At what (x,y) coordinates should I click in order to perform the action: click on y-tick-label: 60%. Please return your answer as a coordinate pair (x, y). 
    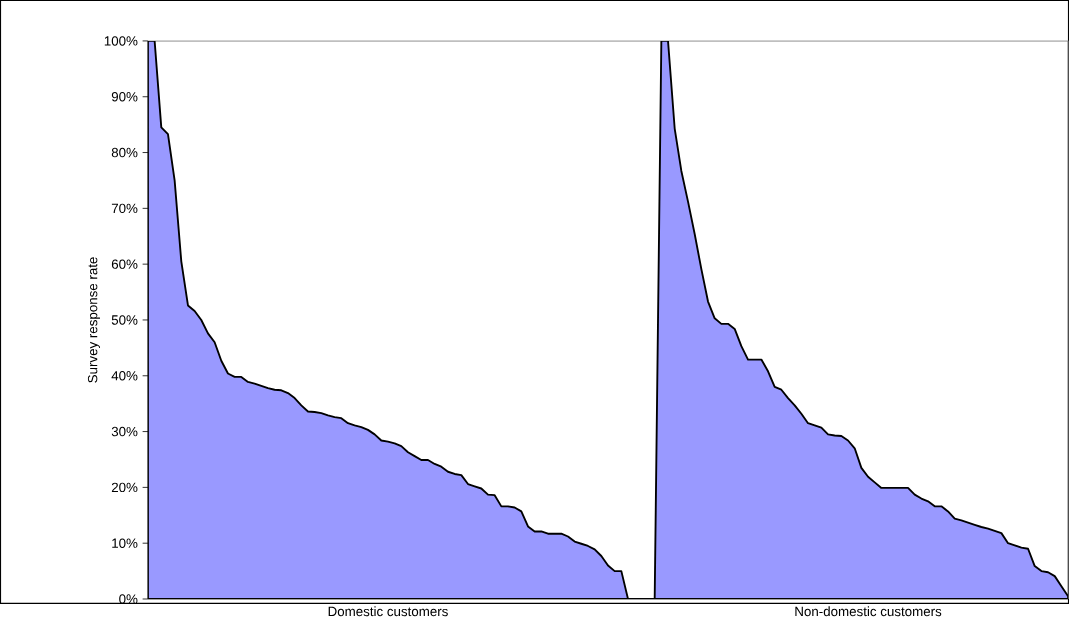
    Looking at the image, I should click on (124, 264).